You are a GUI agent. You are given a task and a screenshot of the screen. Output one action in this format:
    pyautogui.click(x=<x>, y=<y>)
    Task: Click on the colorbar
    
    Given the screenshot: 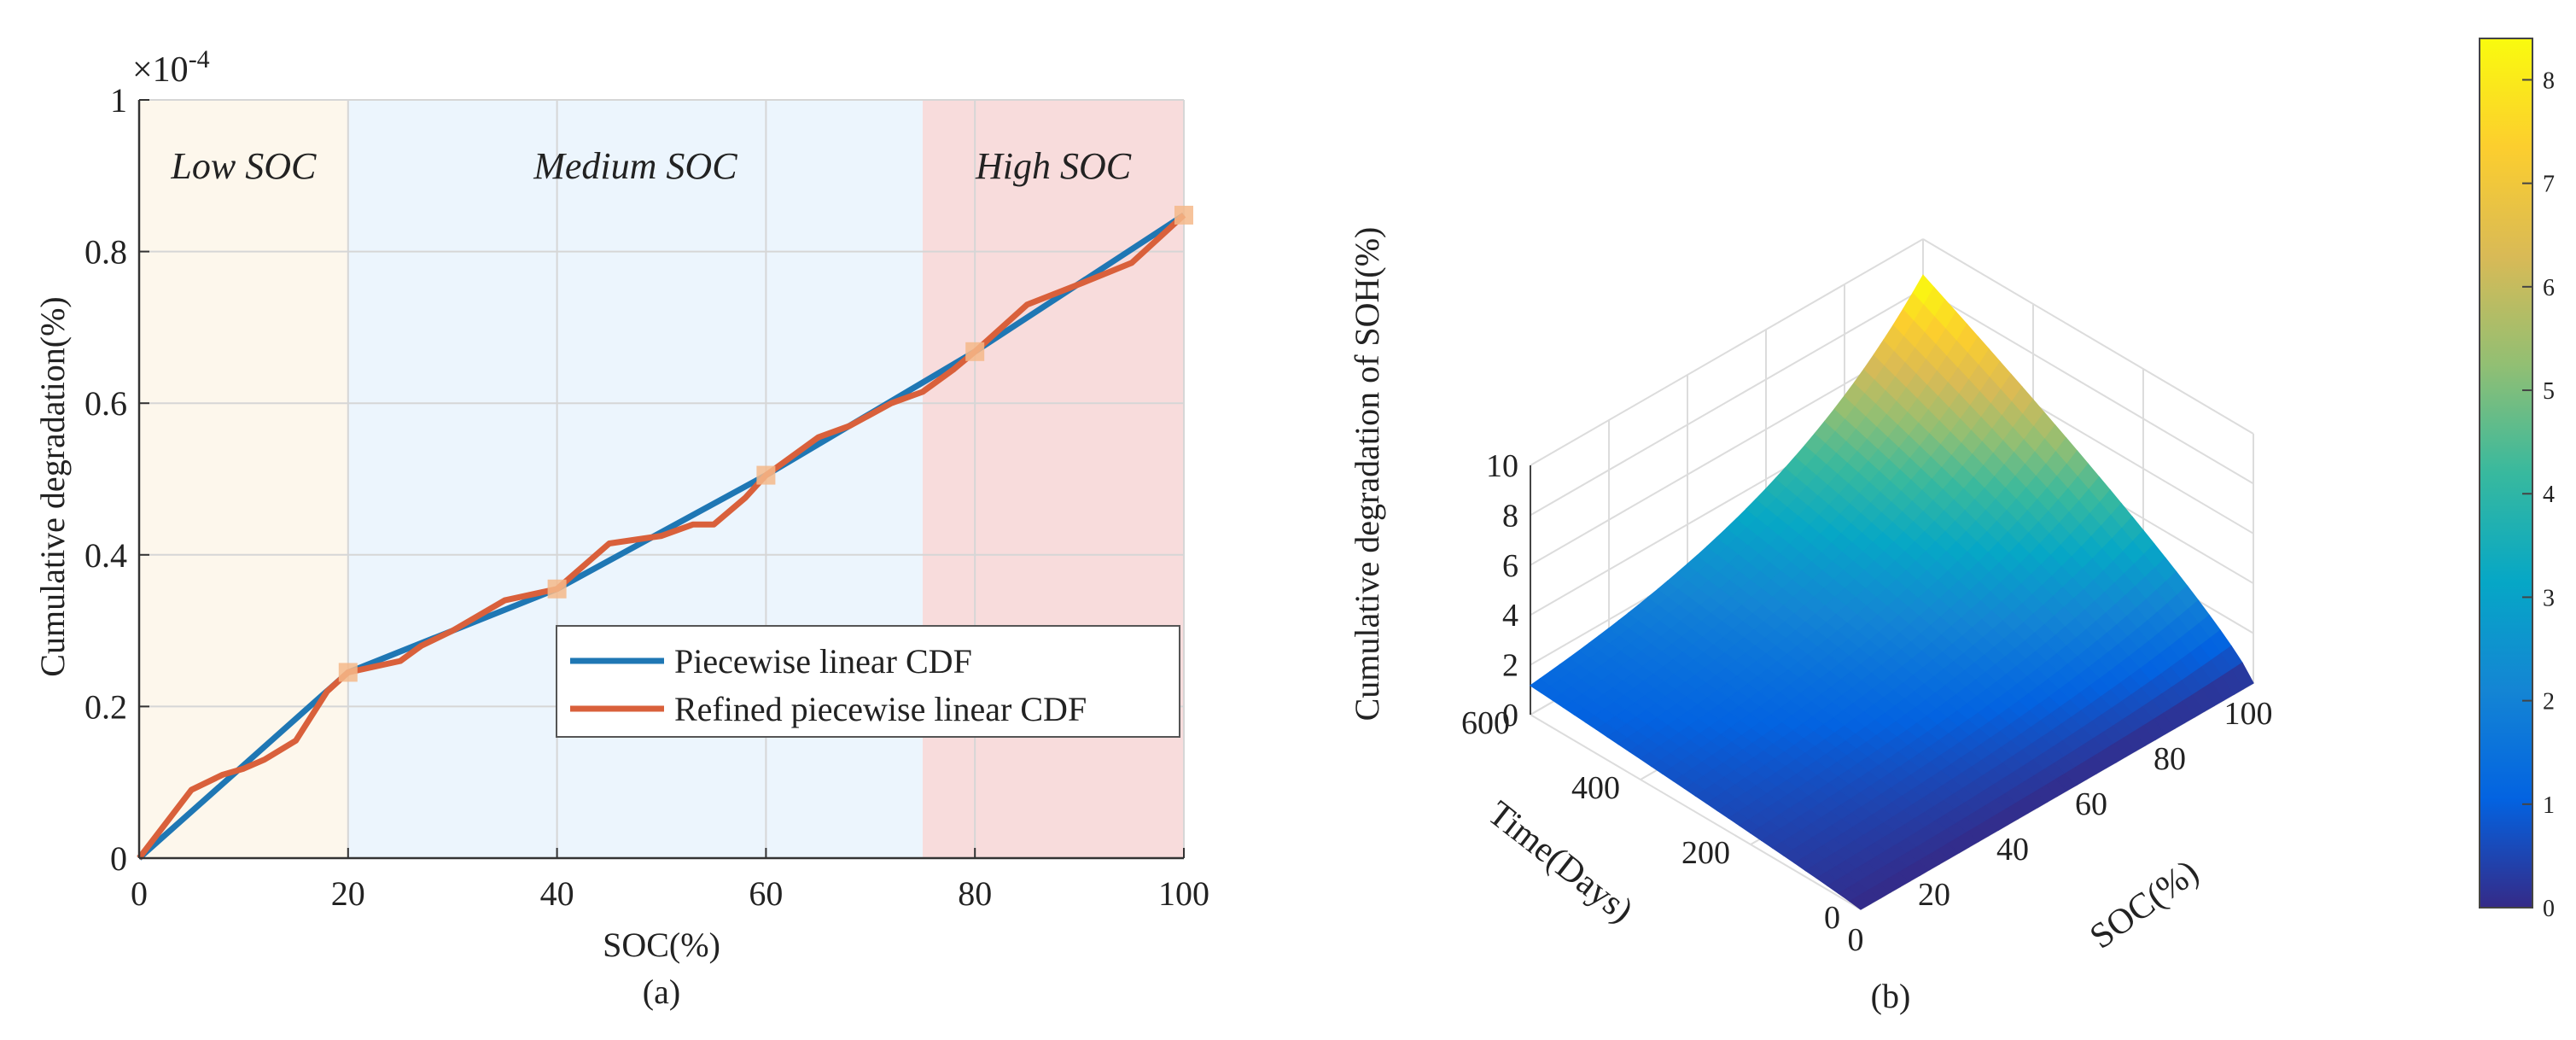 What is the action you would take?
    pyautogui.click(x=2506, y=474)
    